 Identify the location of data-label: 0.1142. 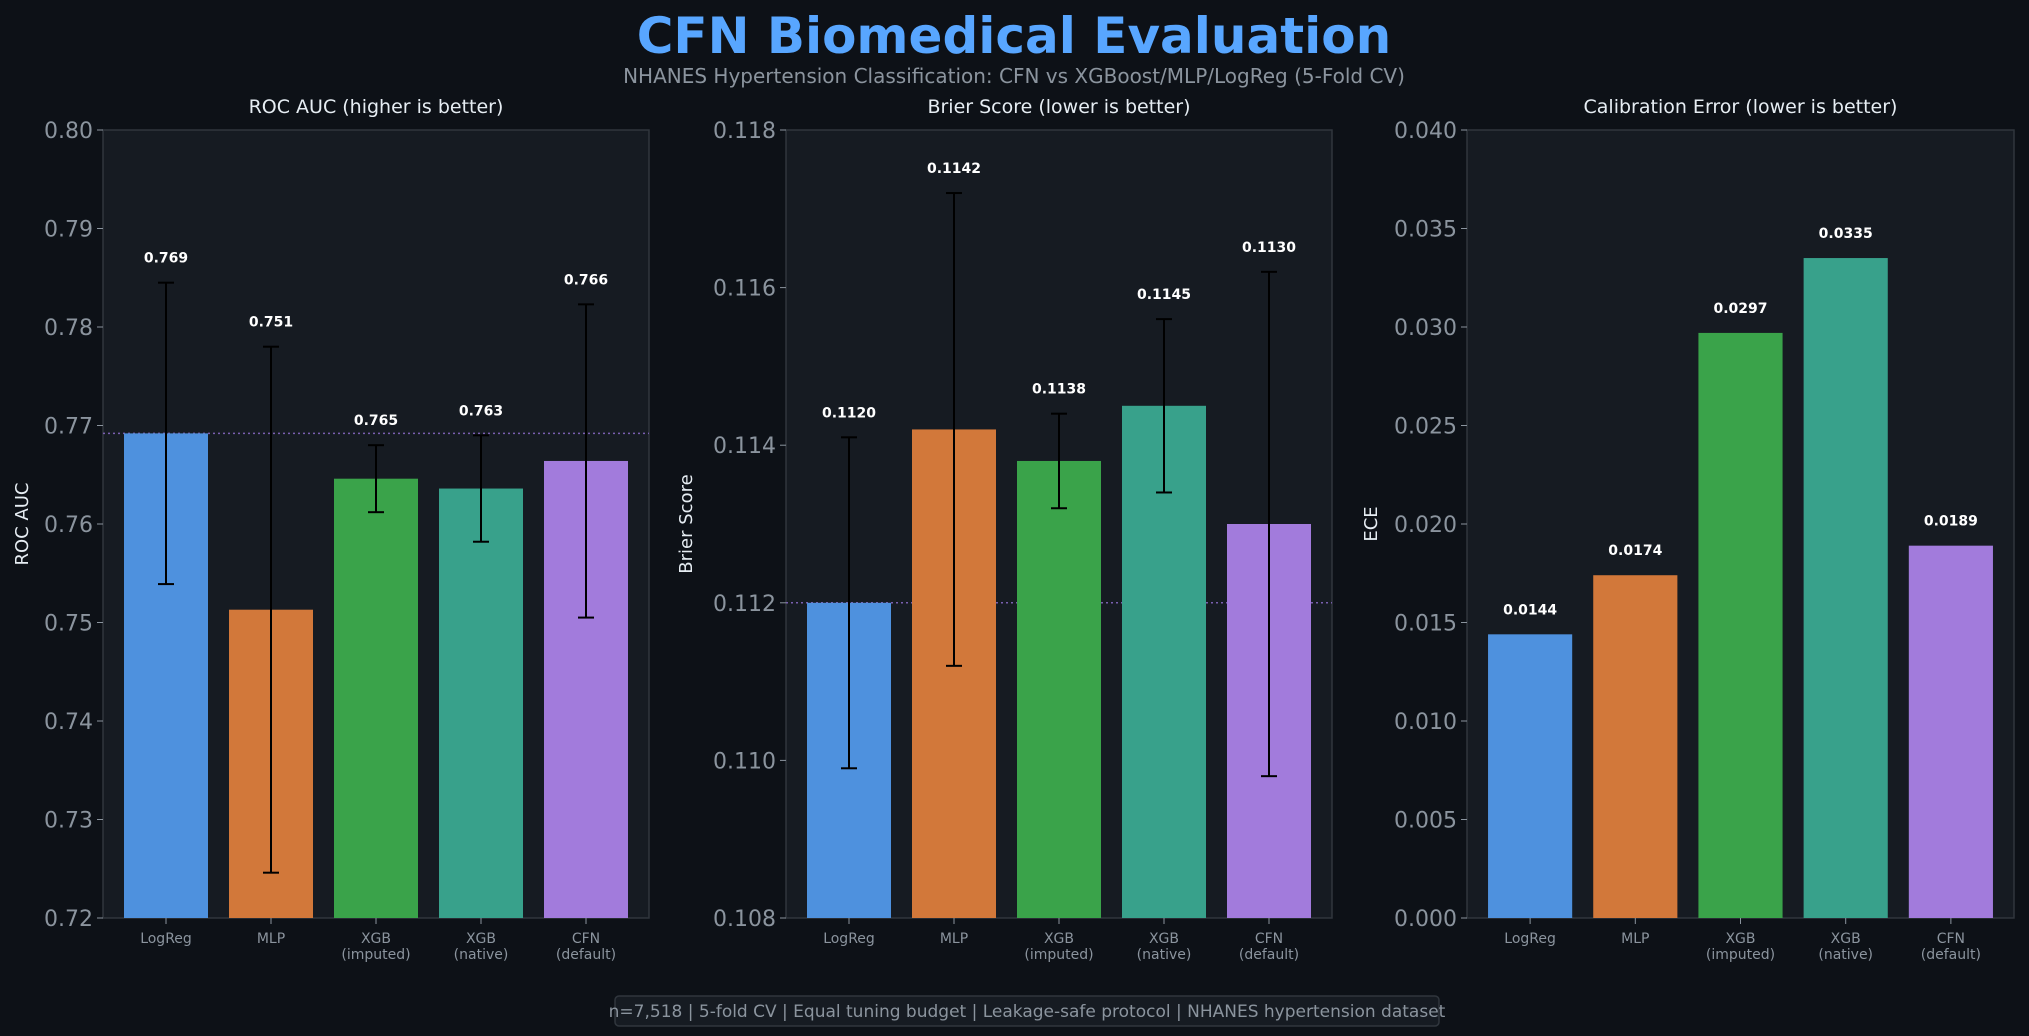
(954, 169).